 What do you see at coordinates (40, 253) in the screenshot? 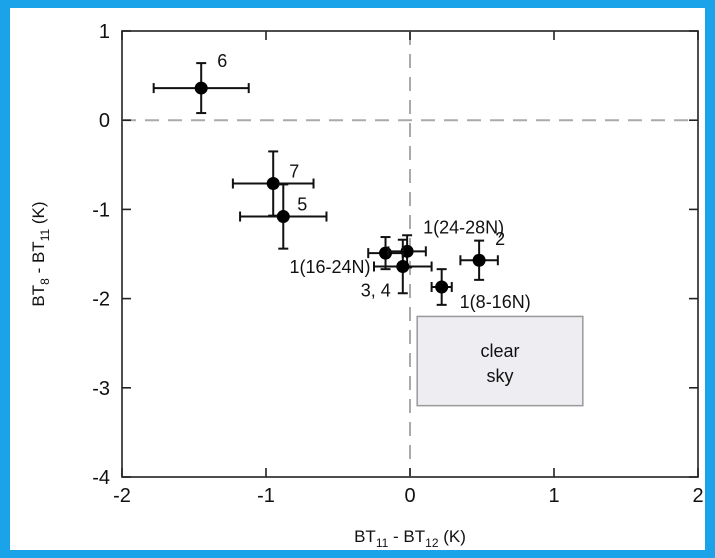
I see `y-axis-label: BT8 - BT11 (K)` at bounding box center [40, 253].